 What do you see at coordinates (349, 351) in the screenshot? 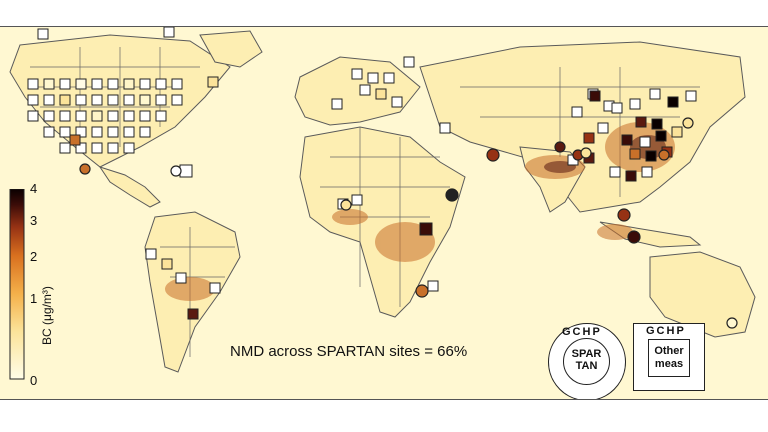
I see `nmd-annotation: NMD across SPARTAN sites = 66%` at bounding box center [349, 351].